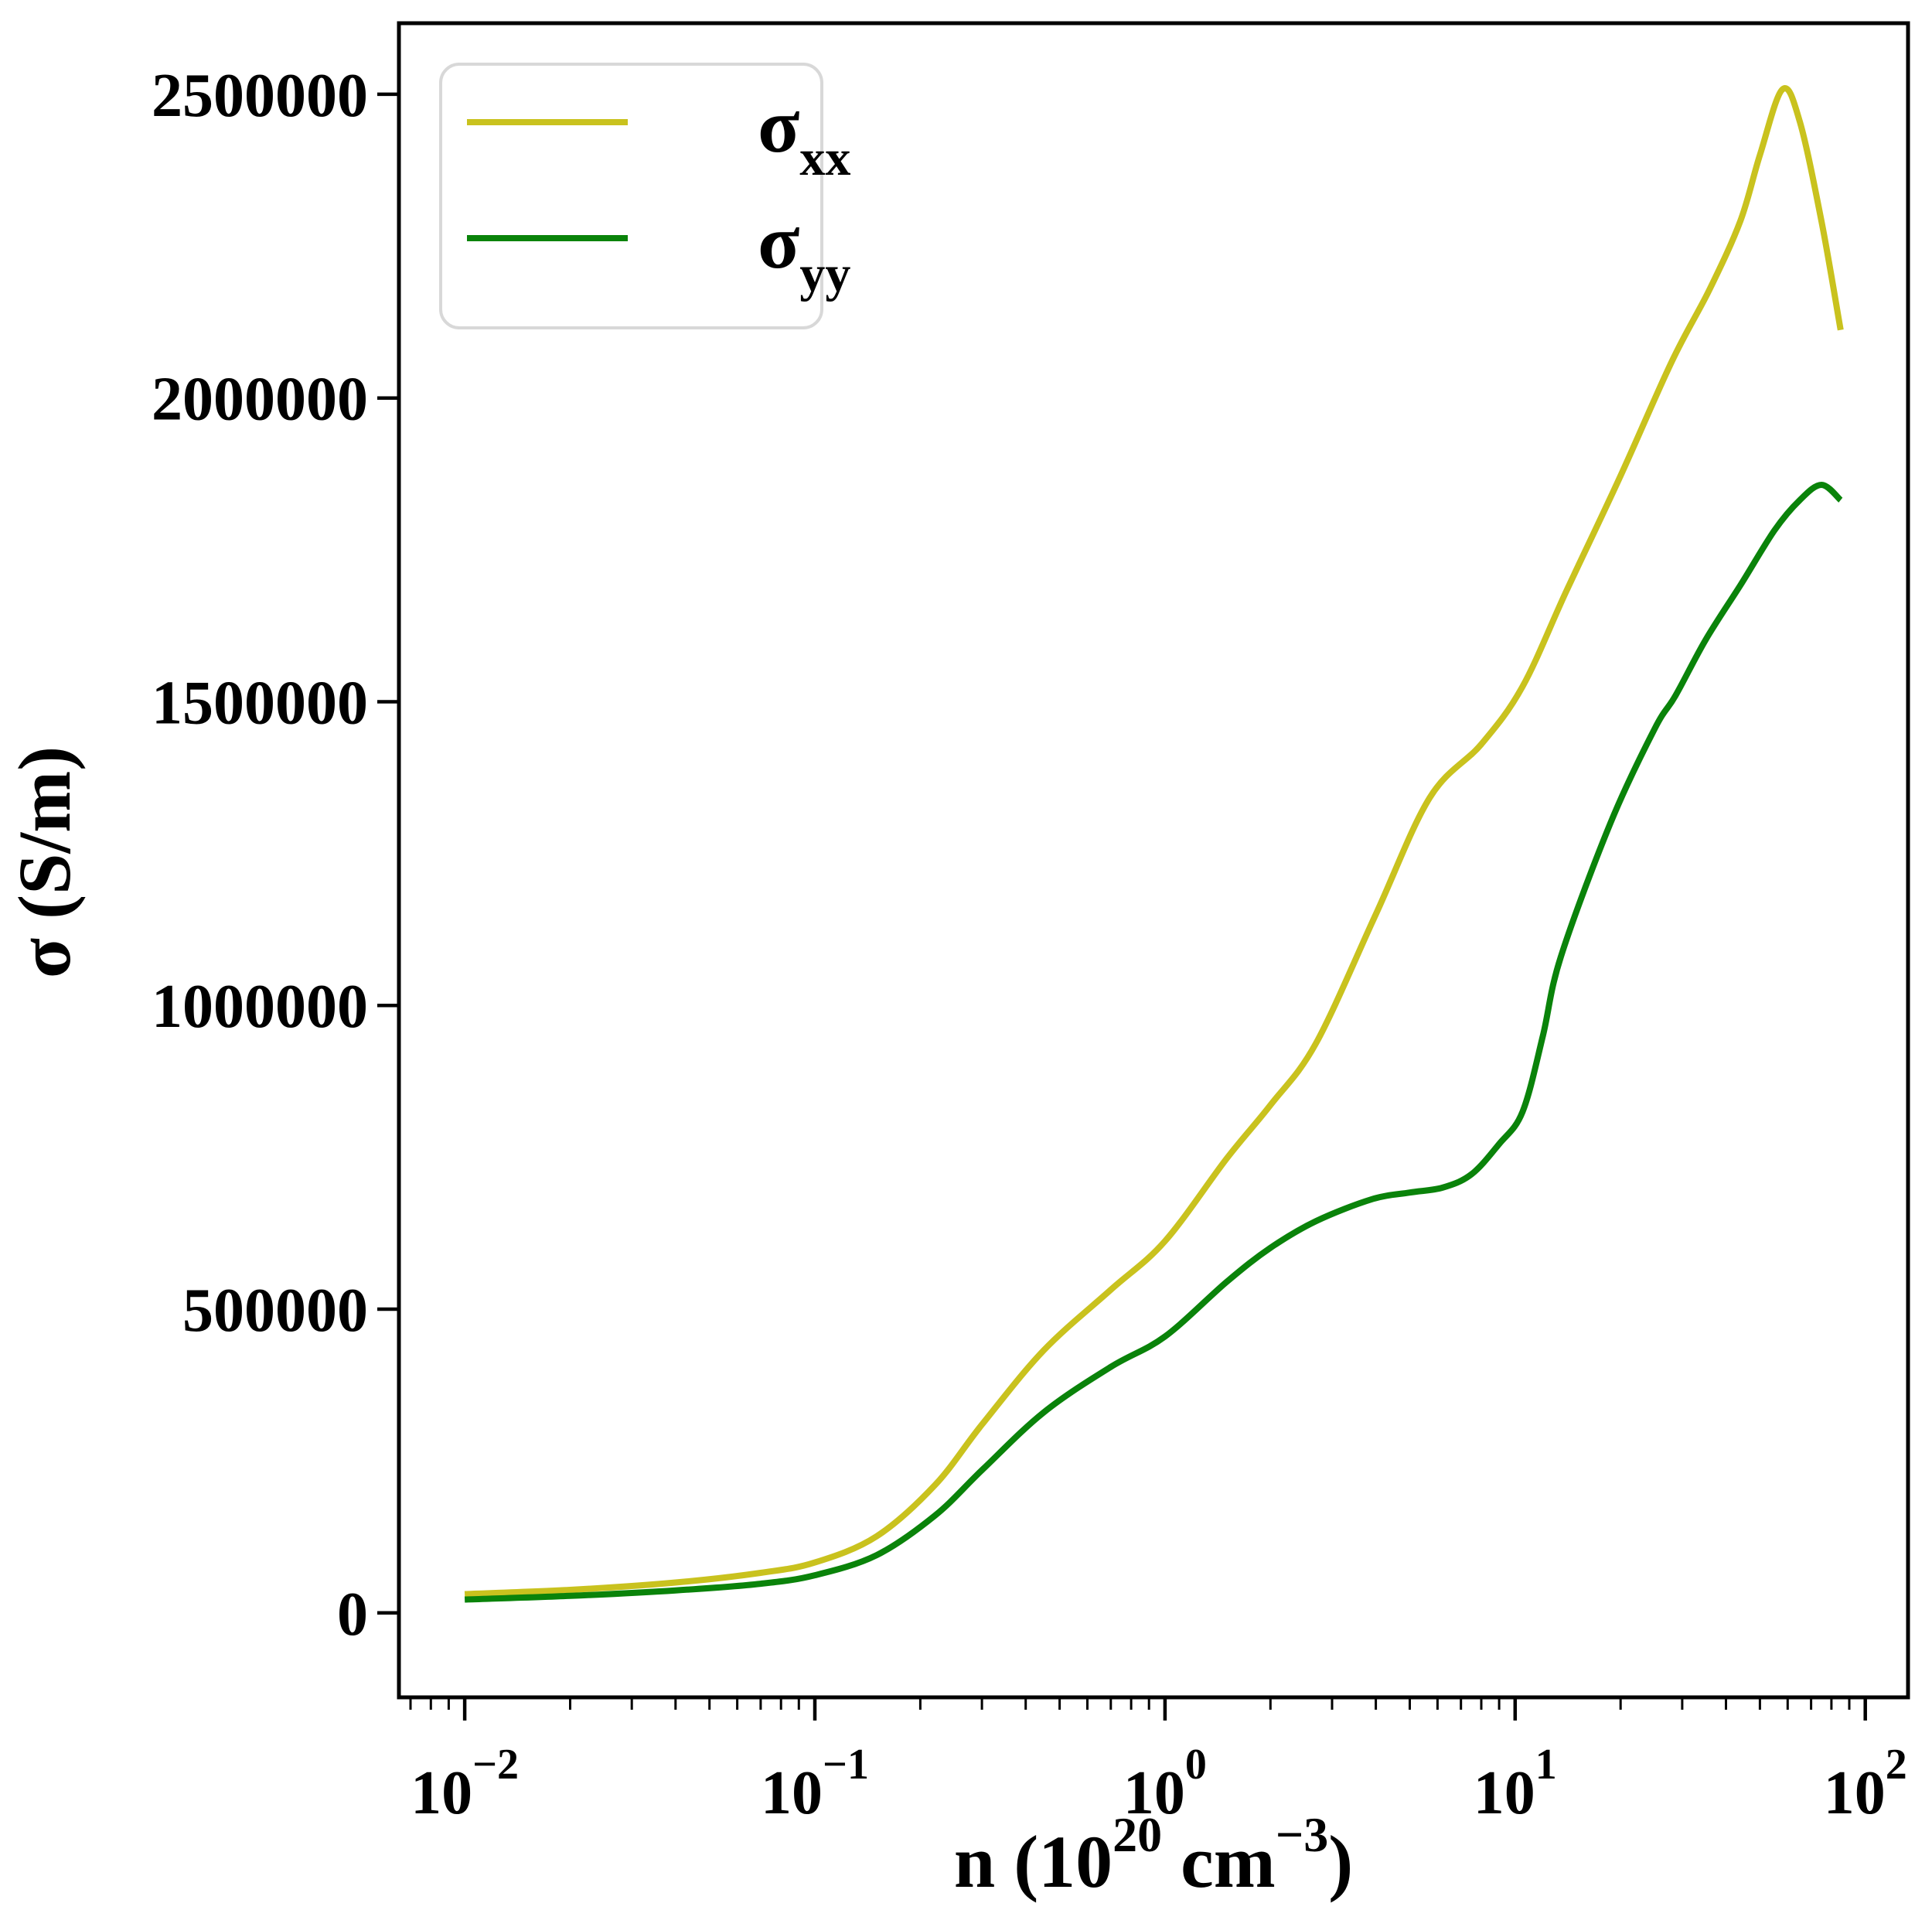  Describe the element at coordinates (260, 400) in the screenshot. I see `y-tick-label: 2000000` at that location.